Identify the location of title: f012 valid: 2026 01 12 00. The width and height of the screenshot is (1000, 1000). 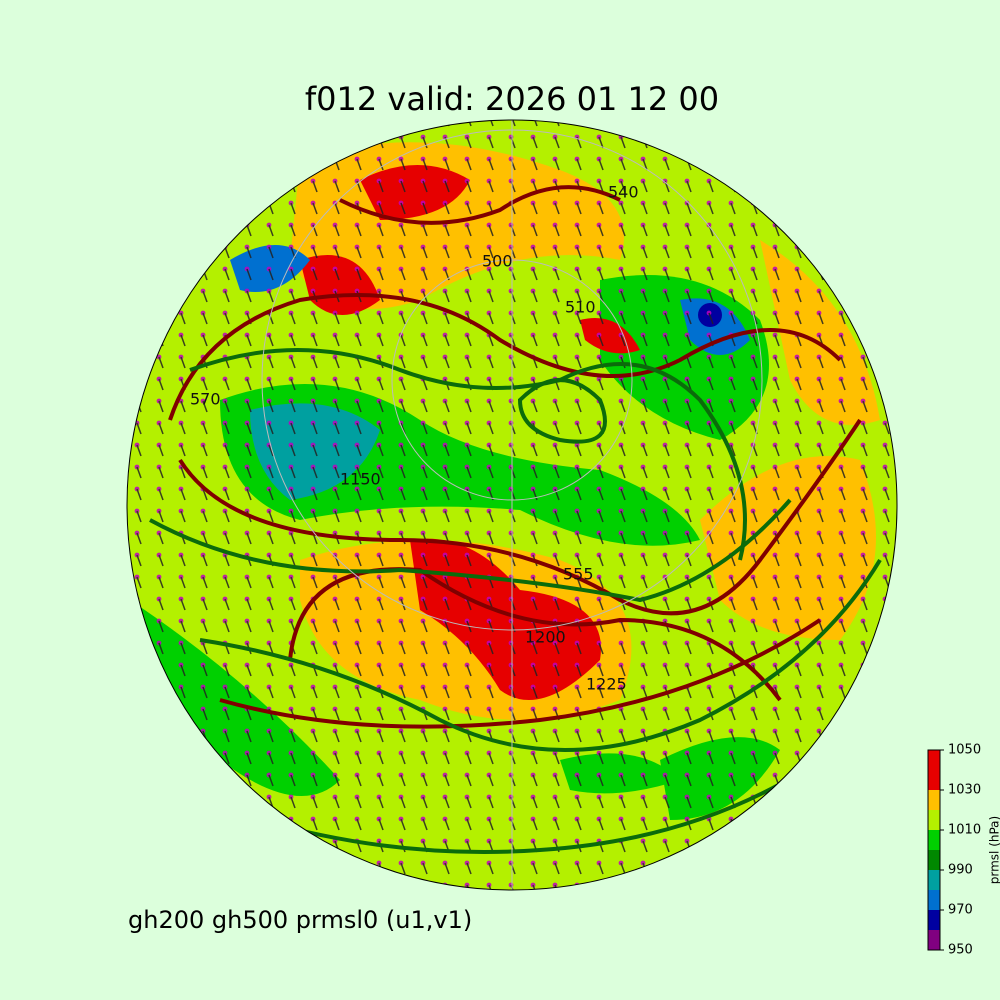
(512, 99).